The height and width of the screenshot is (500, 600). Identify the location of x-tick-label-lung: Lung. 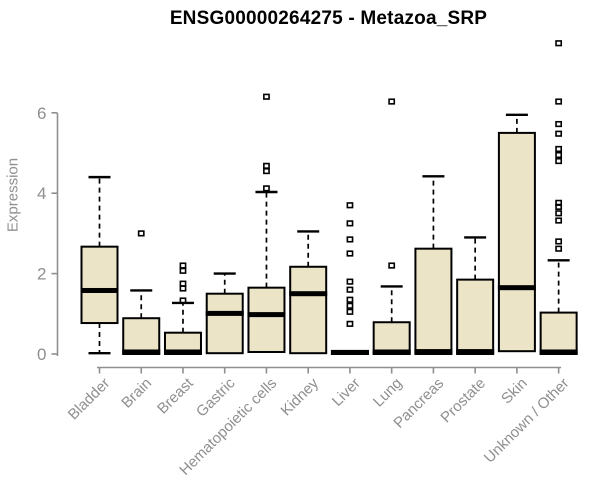
(388, 393).